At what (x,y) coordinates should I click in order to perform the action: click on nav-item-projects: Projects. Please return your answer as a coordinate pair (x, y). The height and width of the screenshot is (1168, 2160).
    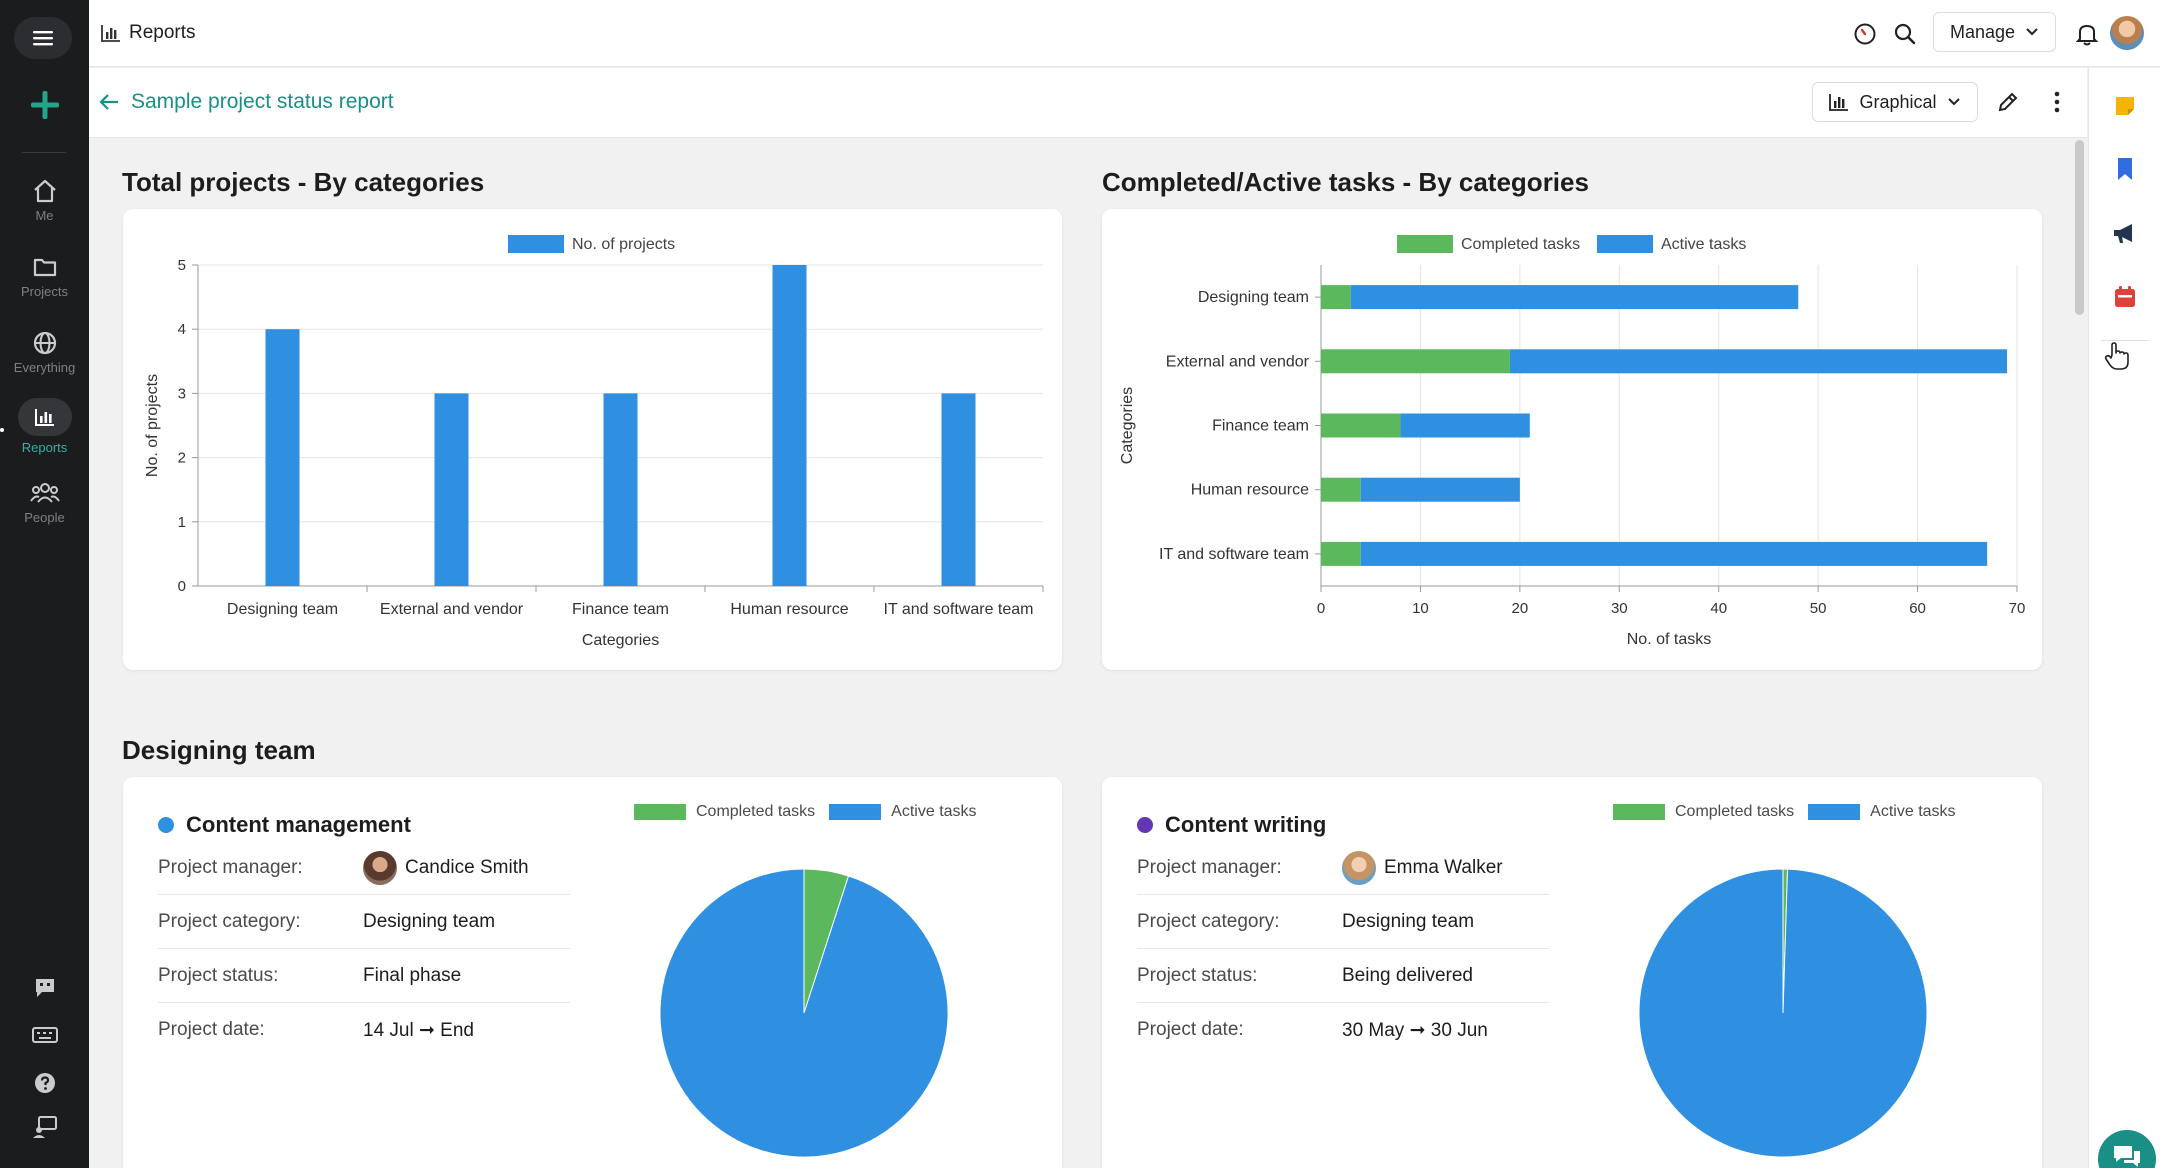
    Looking at the image, I should click on (44, 276).